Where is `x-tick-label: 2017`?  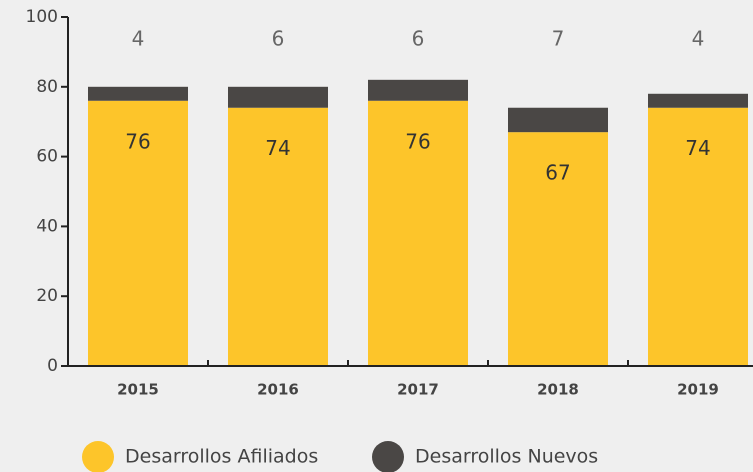 x-tick-label: 2017 is located at coordinates (418, 390).